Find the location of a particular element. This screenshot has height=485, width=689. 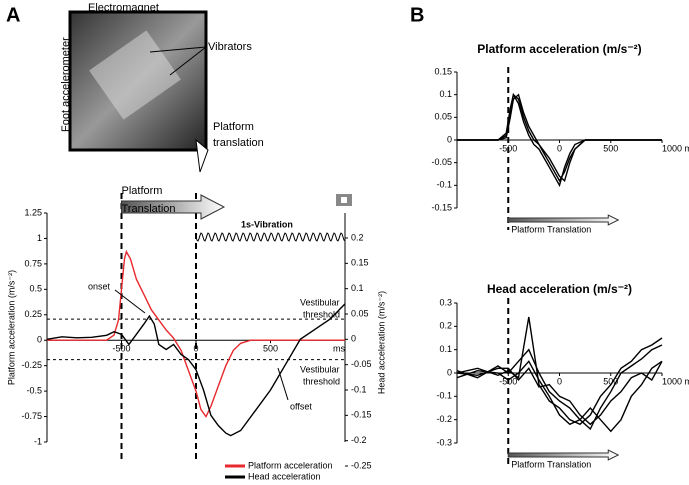

y2-tick-label: 0.05 is located at coordinates (360, 313).